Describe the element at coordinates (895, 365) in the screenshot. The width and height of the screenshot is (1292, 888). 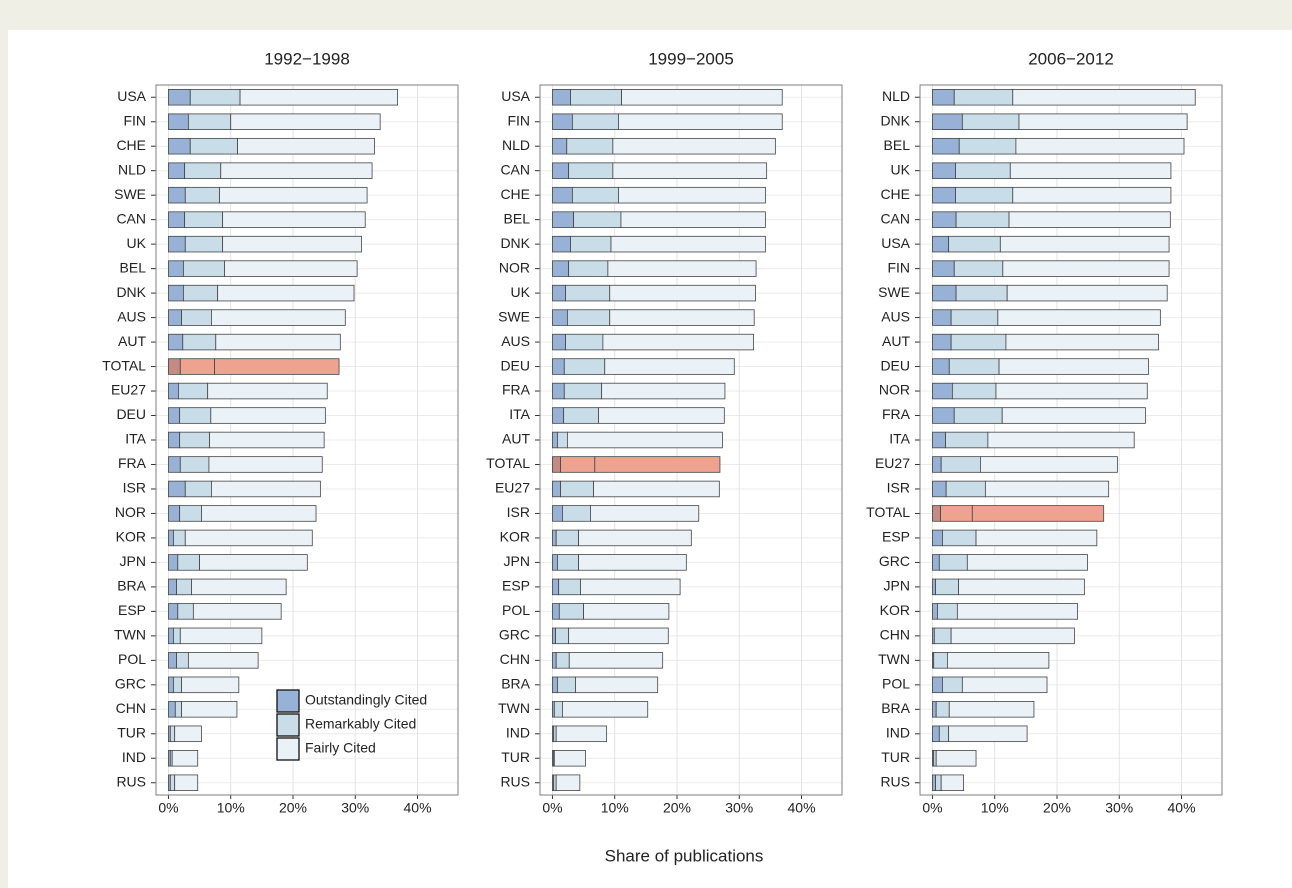
I see `y-tick-label: DEU` at that location.